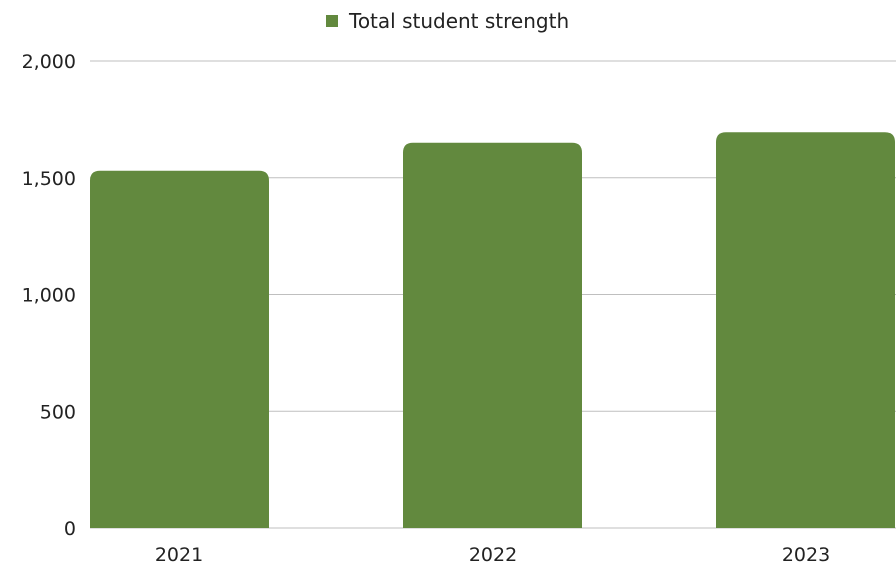 This screenshot has width=896, height=567. I want to click on y-tick-label: 1,000, so click(49, 296).